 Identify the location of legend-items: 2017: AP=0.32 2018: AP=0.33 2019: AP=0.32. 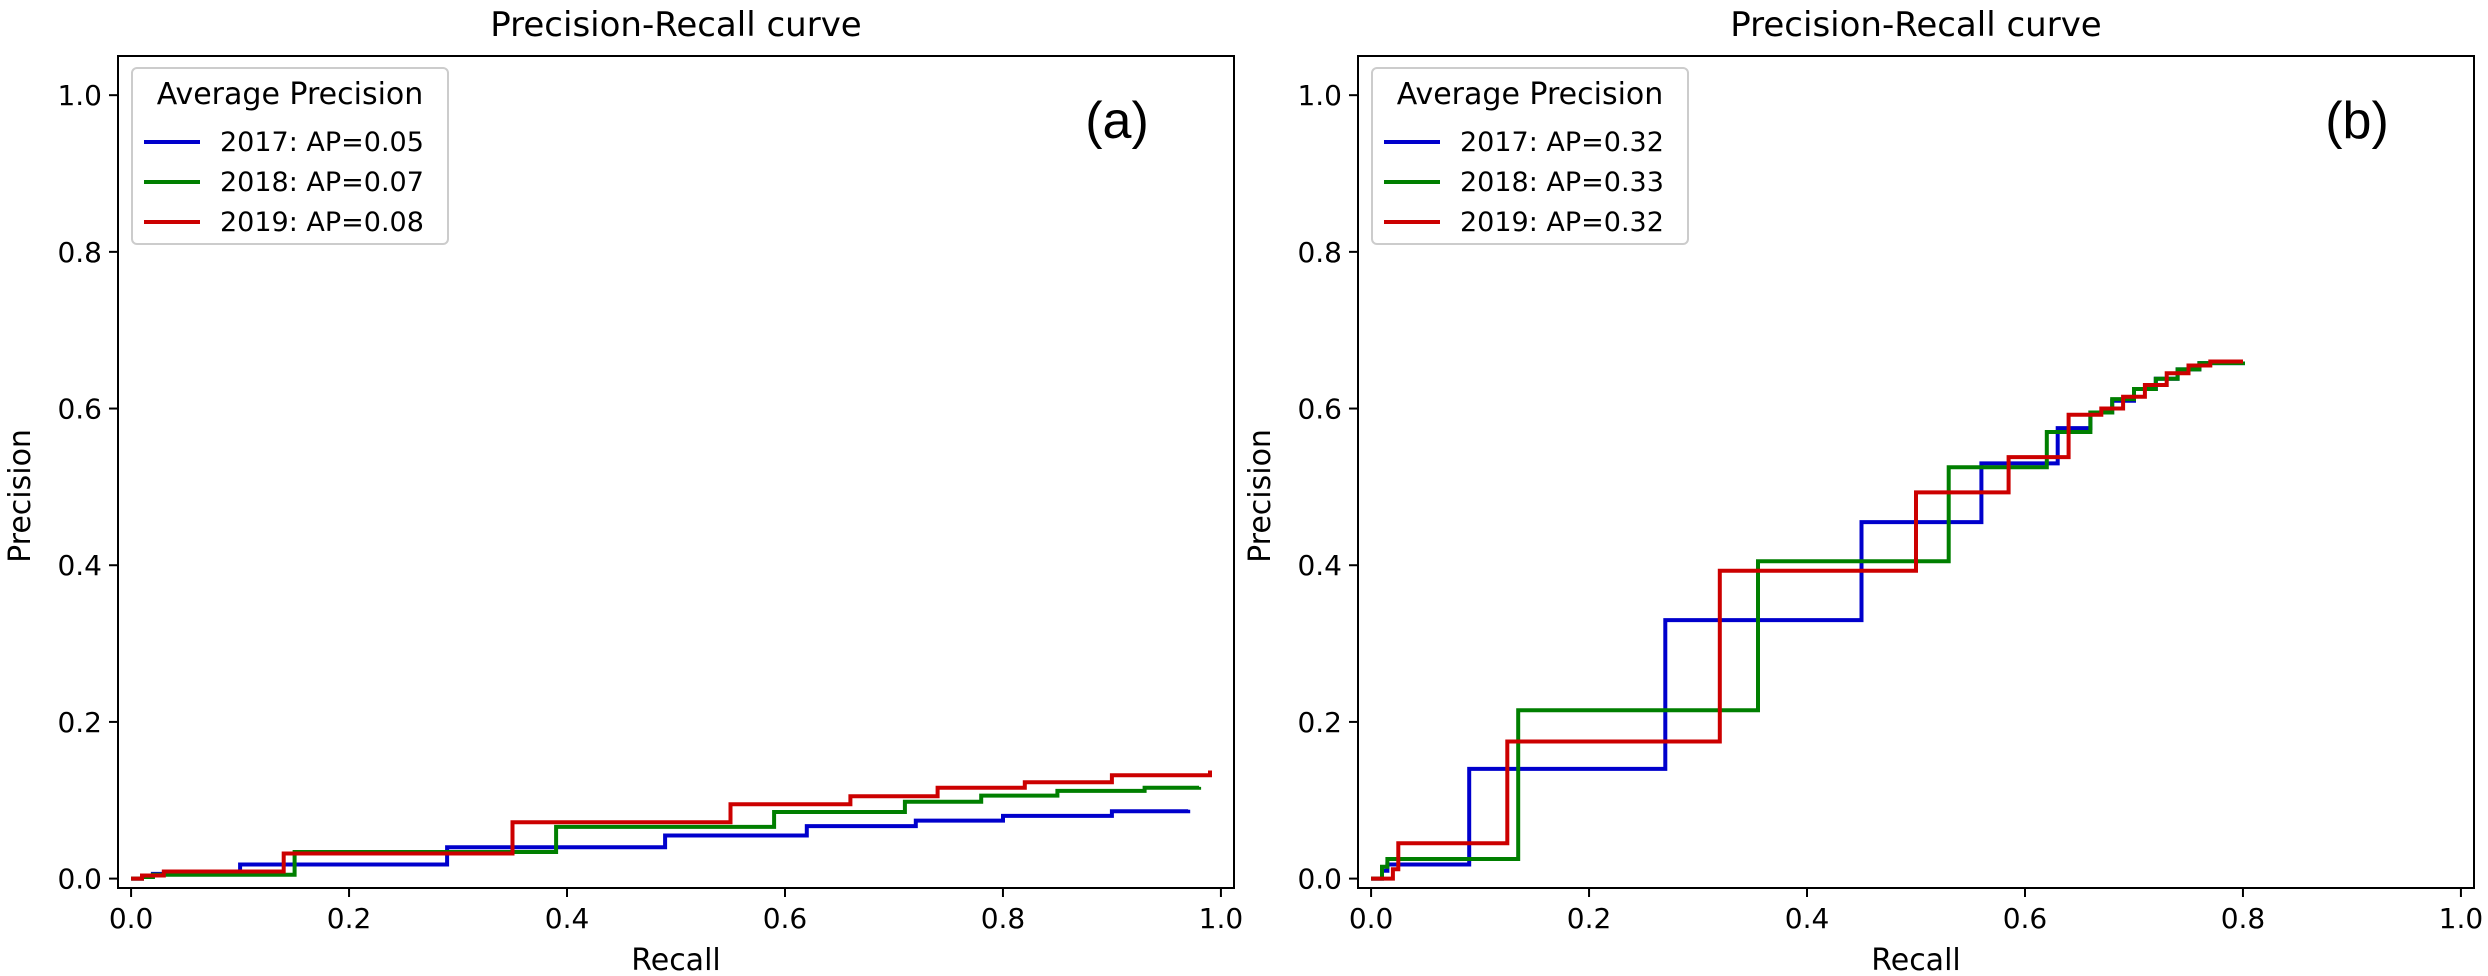
(1524, 182).